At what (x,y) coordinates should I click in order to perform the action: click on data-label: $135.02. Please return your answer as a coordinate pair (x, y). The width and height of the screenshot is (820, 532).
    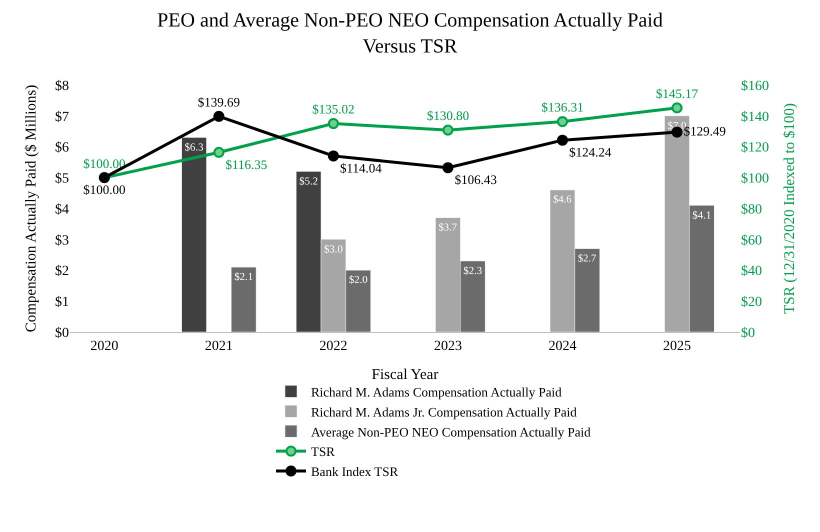
    Looking at the image, I should click on (333, 109).